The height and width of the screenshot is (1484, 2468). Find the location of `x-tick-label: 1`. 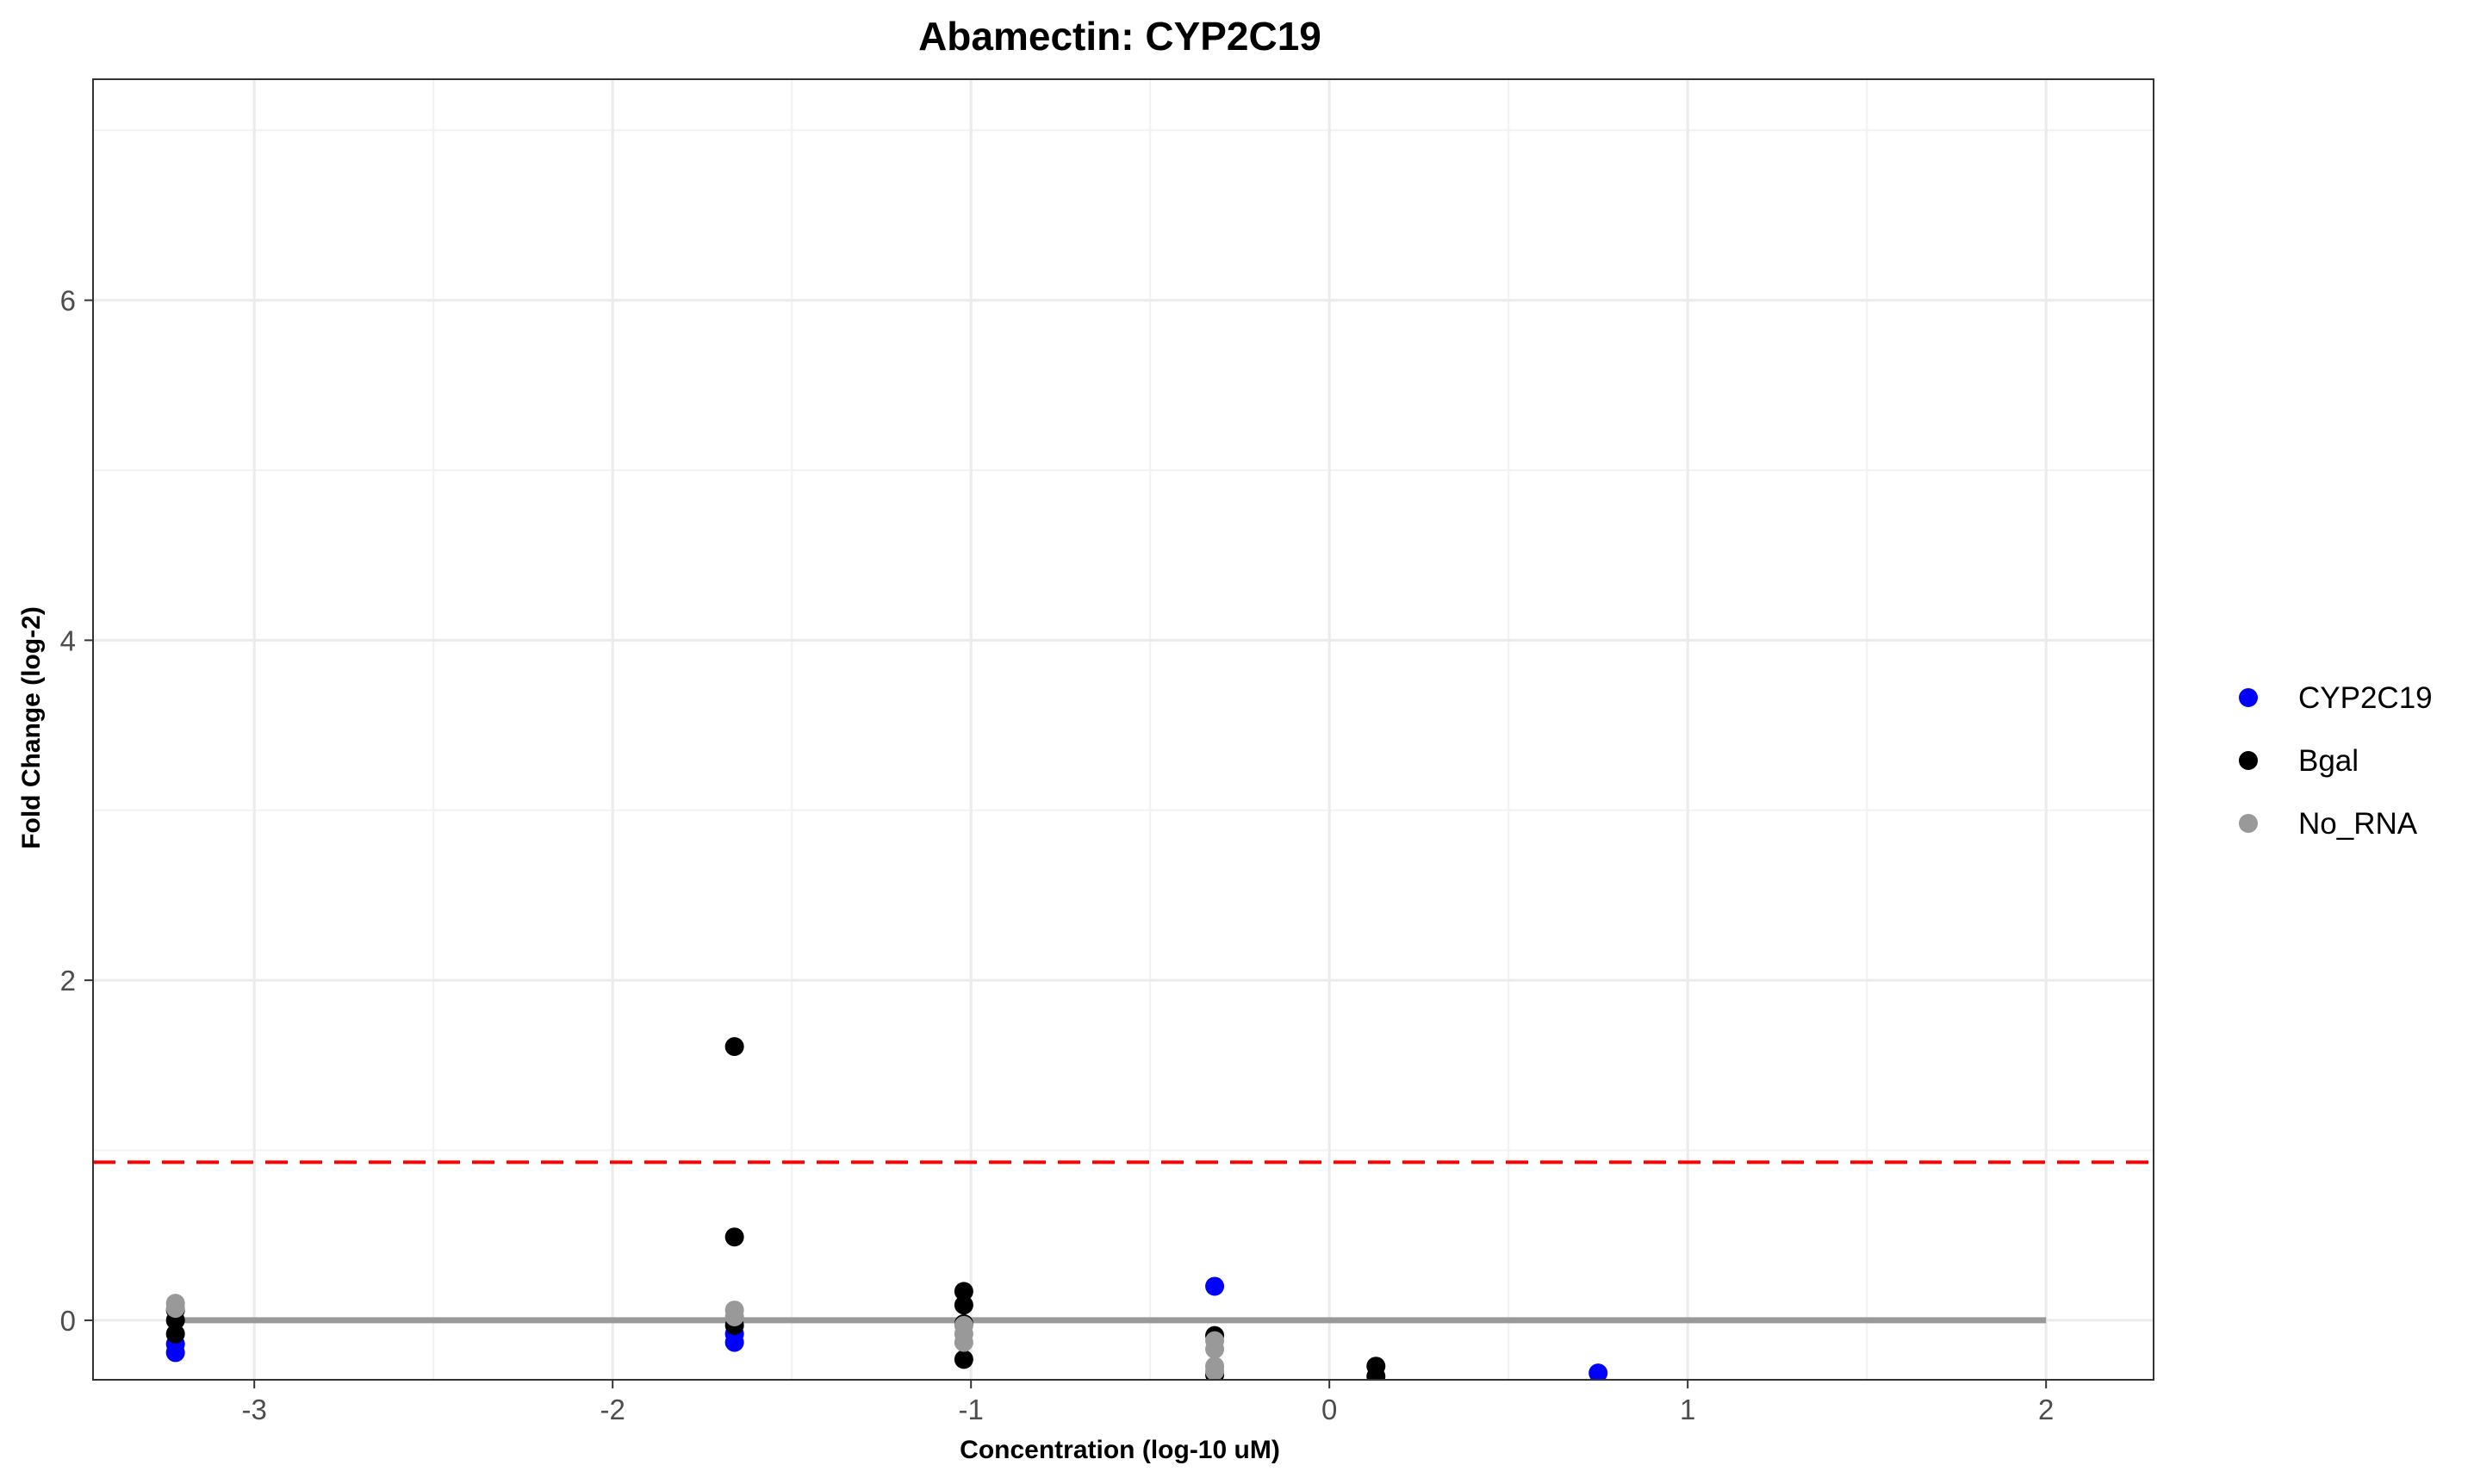

x-tick-label: 1 is located at coordinates (1687, 1409).